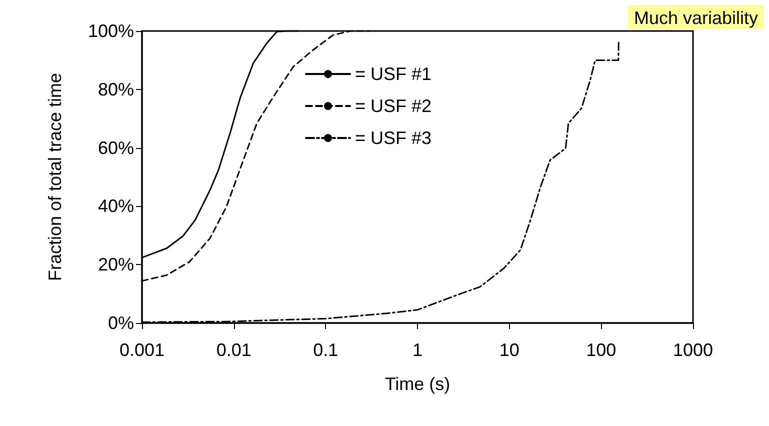  I want to click on x-tick-label: 10, so click(509, 350).